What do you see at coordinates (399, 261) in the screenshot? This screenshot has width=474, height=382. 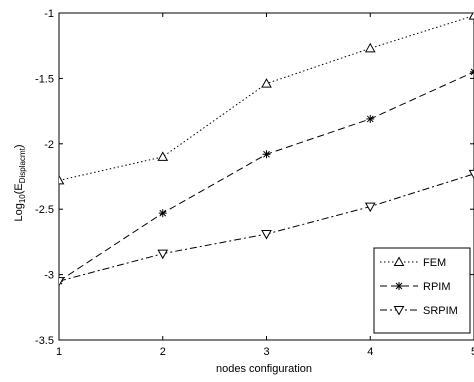 I see `legend-marker-fem` at bounding box center [399, 261].